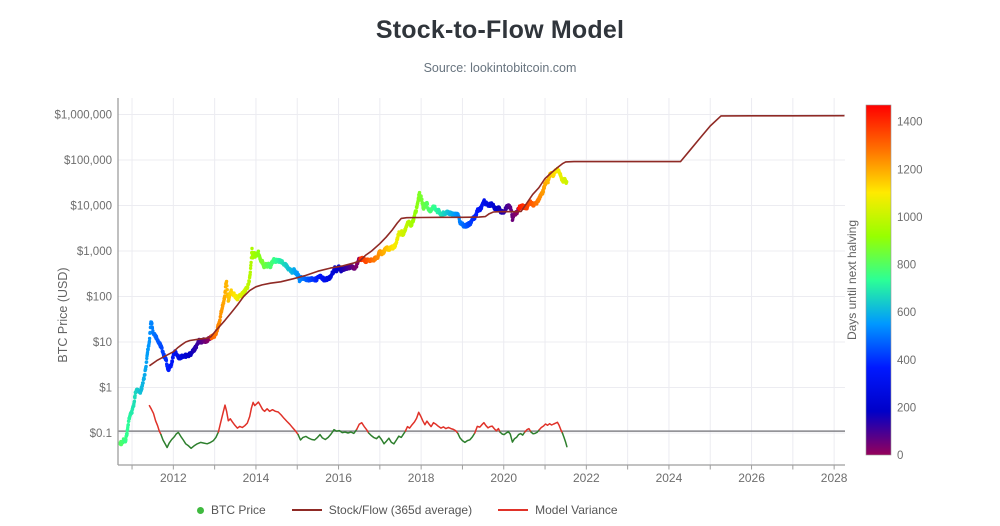 The image size is (1000, 526). What do you see at coordinates (83, 116) in the screenshot?
I see `y-tick-label: $1,000,000` at bounding box center [83, 116].